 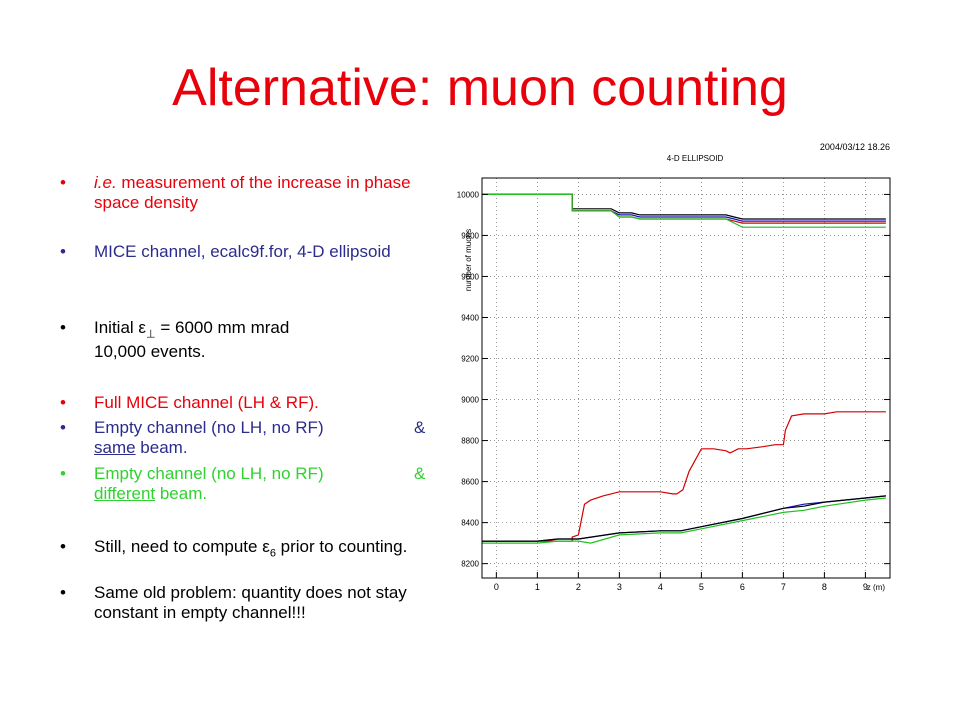 I want to click on y-tick-label: 8400, so click(x=470, y=523).